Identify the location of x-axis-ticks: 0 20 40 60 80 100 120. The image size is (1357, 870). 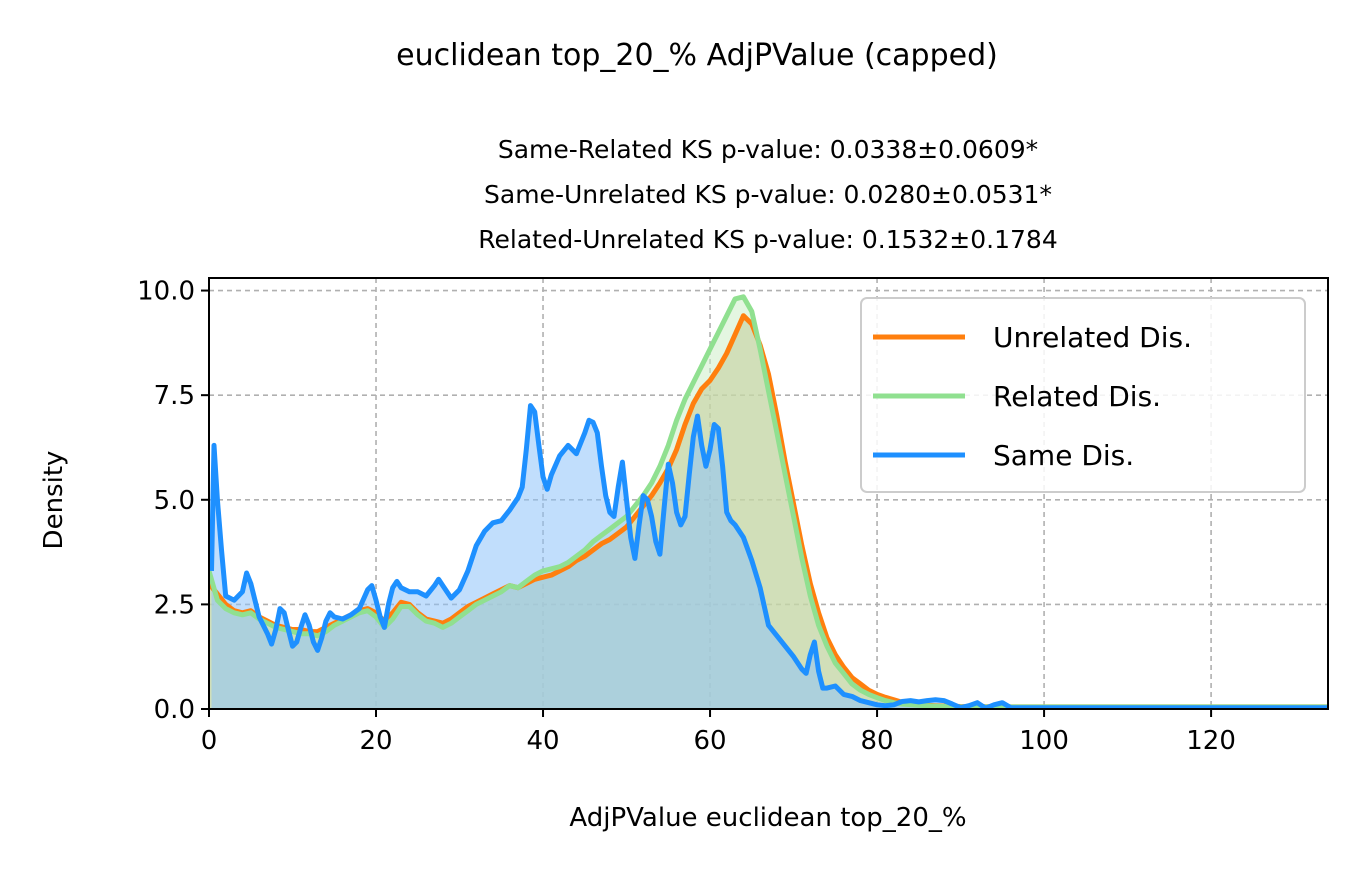
(718, 732).